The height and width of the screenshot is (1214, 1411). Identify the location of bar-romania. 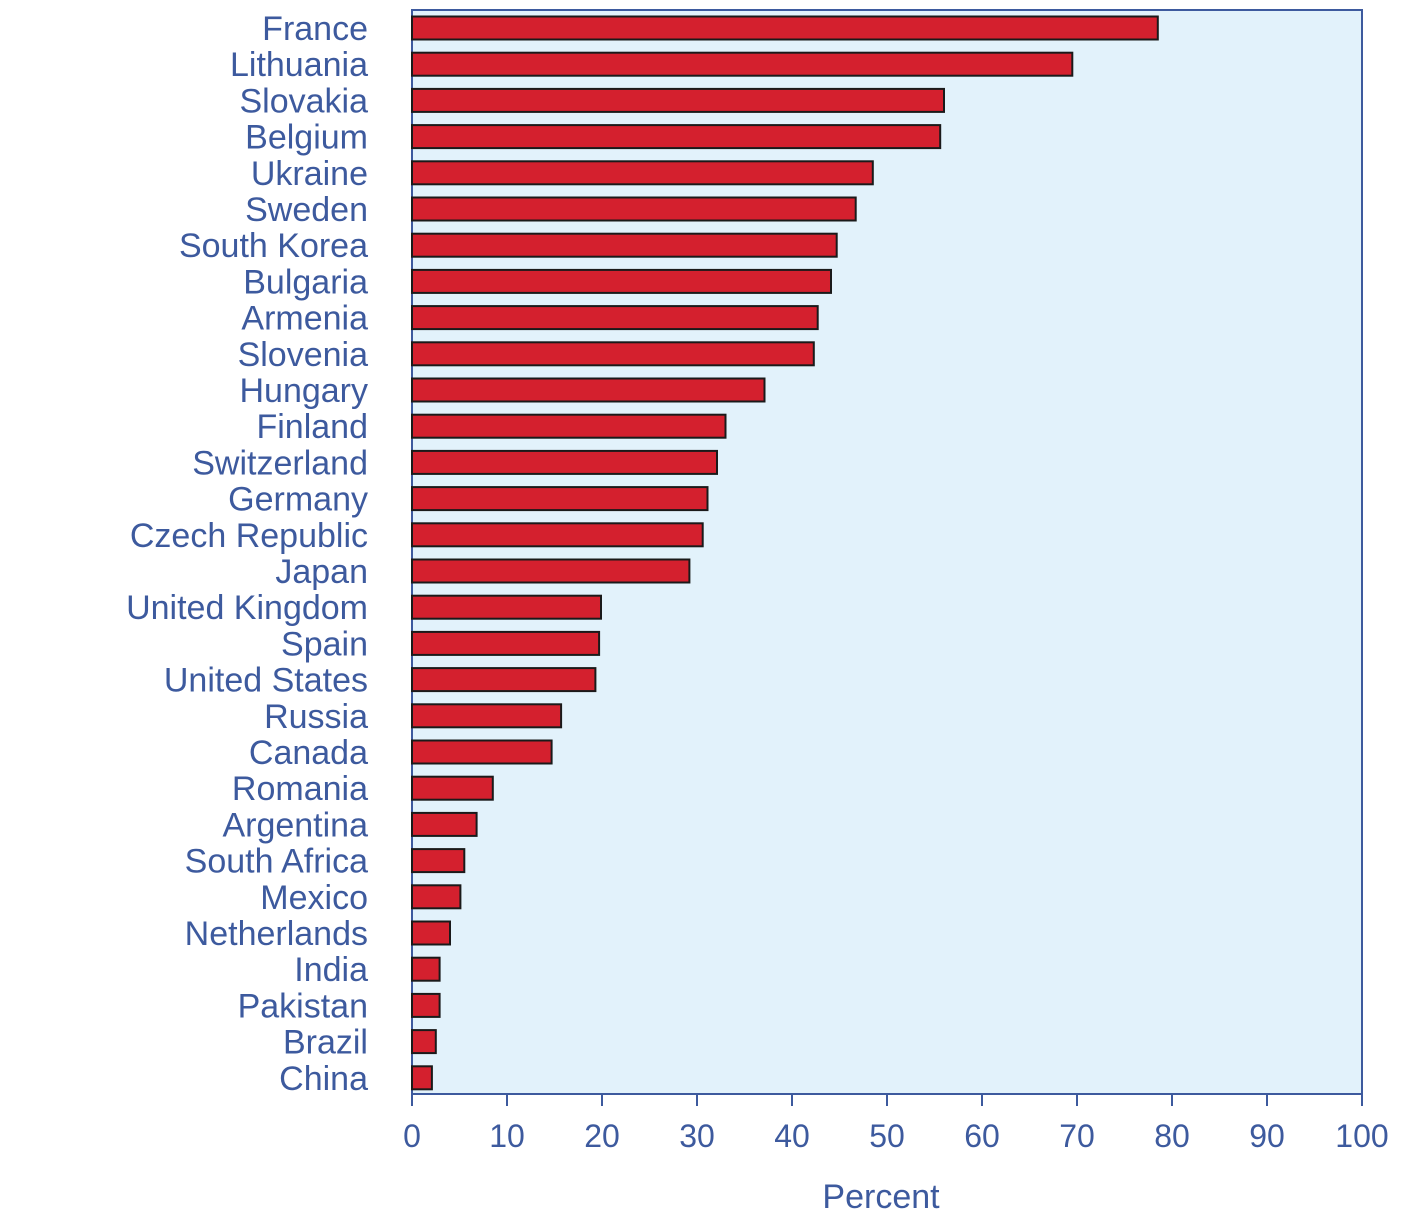
(452, 788).